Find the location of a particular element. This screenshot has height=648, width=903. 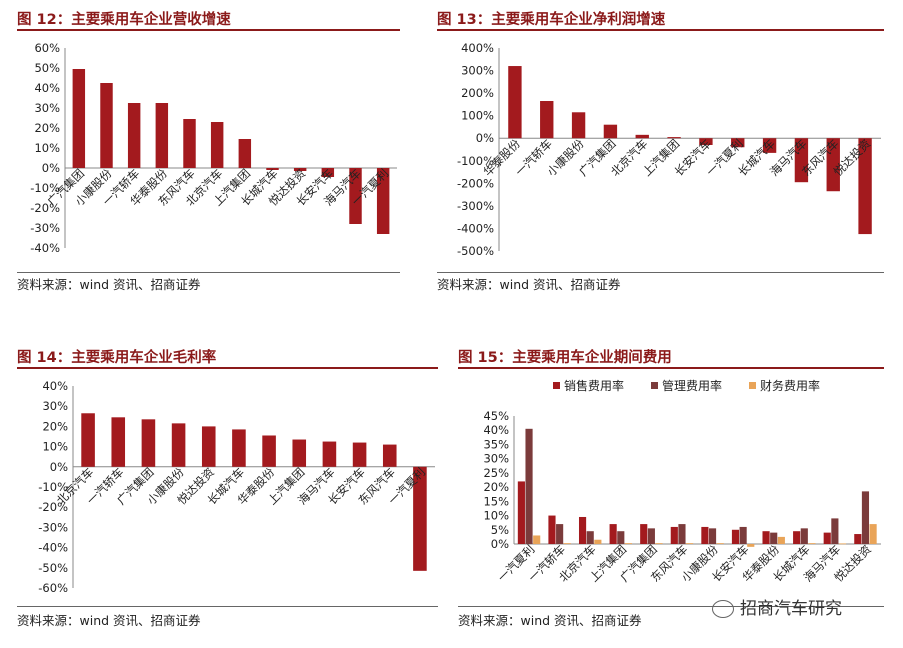

y-tick-label: -60% is located at coordinates (53, 588).